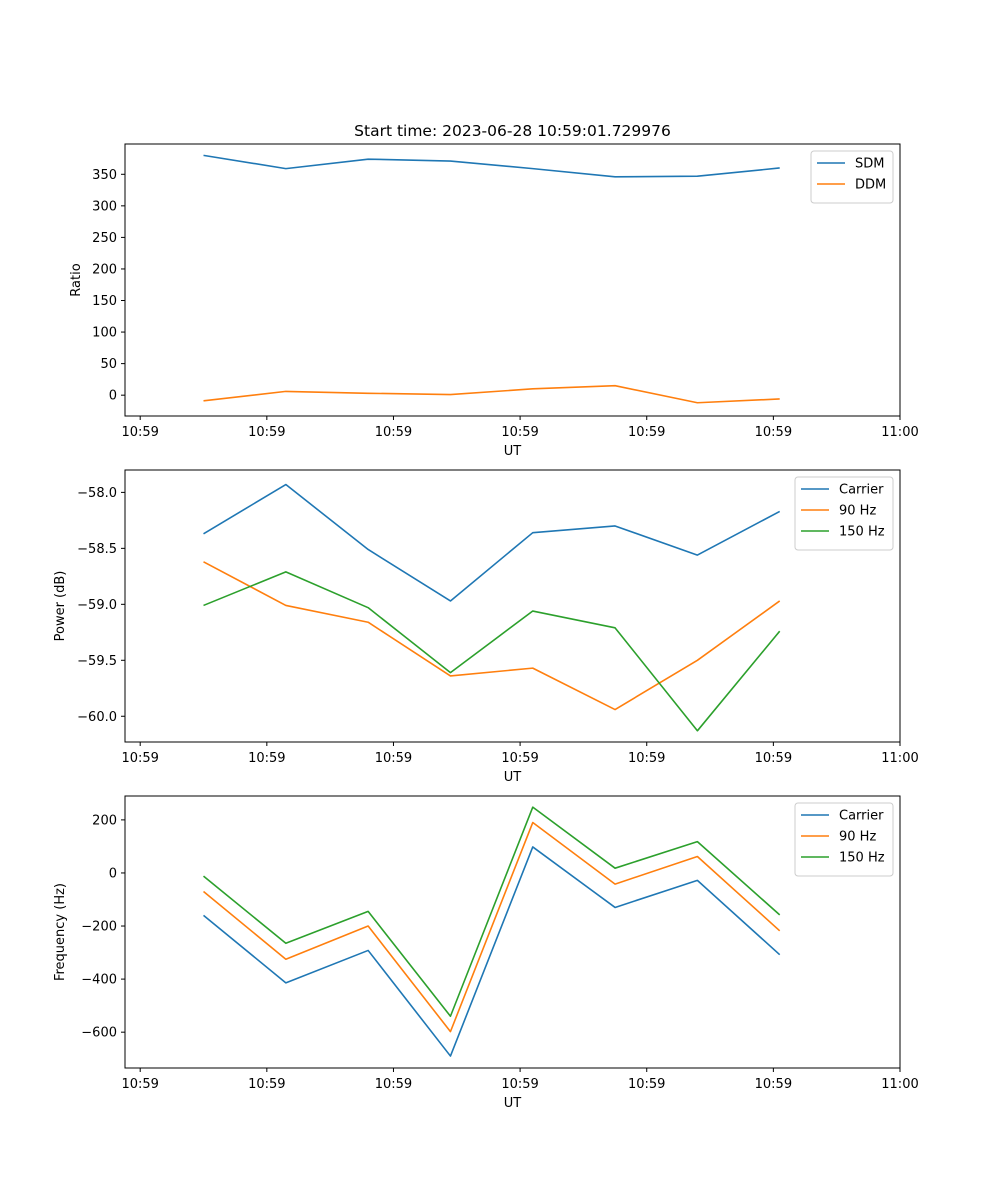 This screenshot has height=1200, width=1000. Describe the element at coordinates (491, 166) in the screenshot. I see `series-line-sdm` at that location.